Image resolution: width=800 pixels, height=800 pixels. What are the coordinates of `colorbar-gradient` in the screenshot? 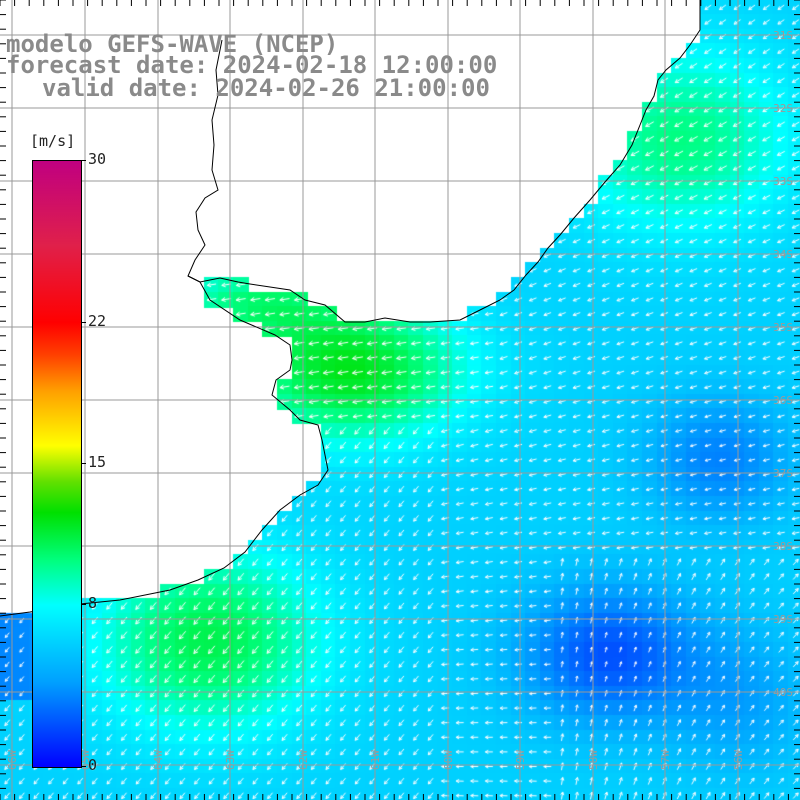 It's located at (57, 464).